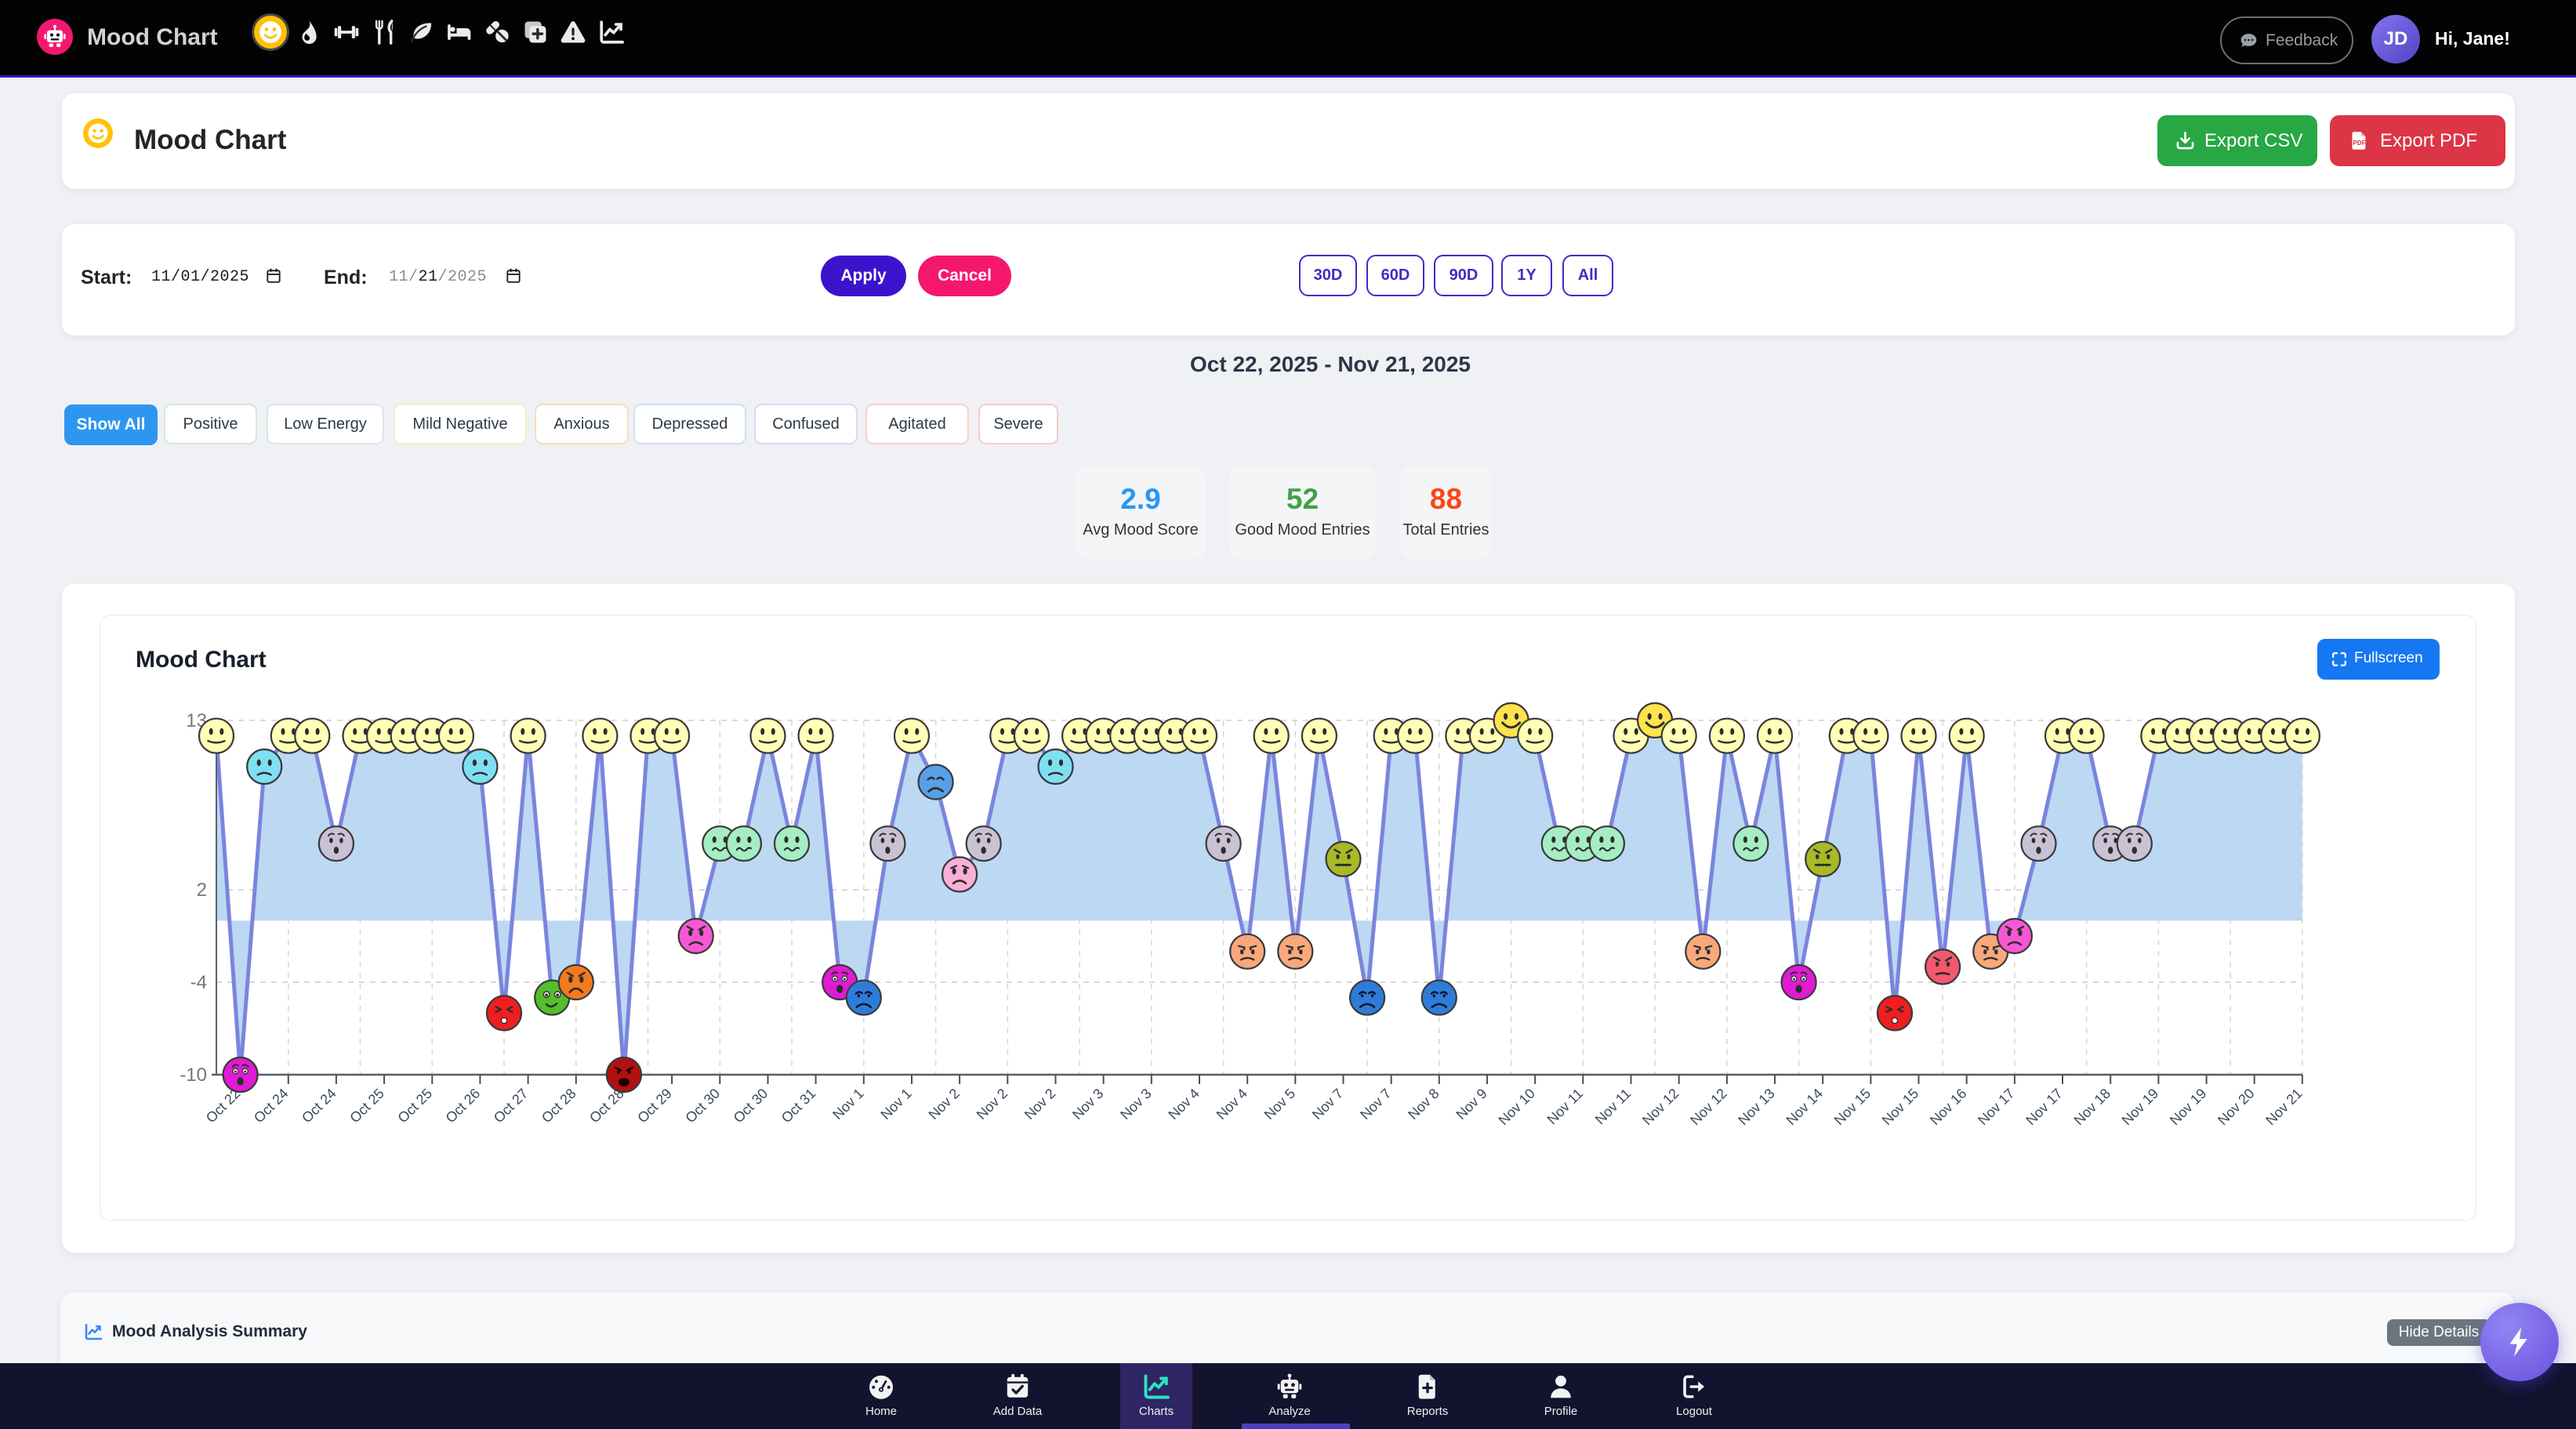 Image resolution: width=2576 pixels, height=1429 pixels. I want to click on svg-text: Oct 26, so click(464, 1106).